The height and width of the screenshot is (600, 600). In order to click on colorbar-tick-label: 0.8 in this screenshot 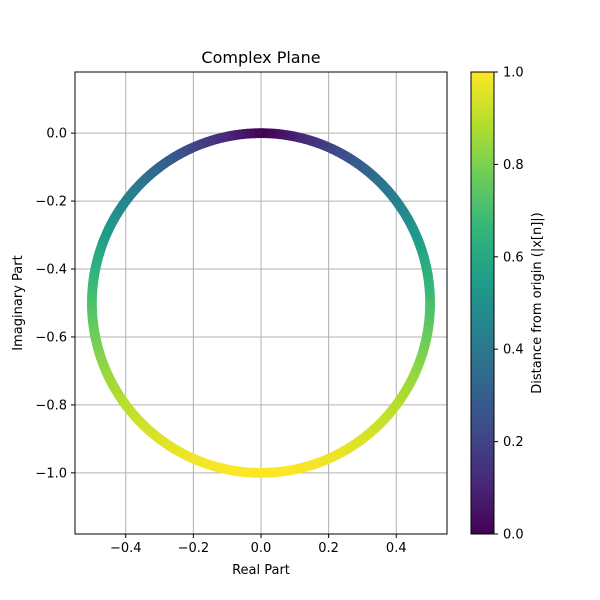, I will do `click(513, 165)`.